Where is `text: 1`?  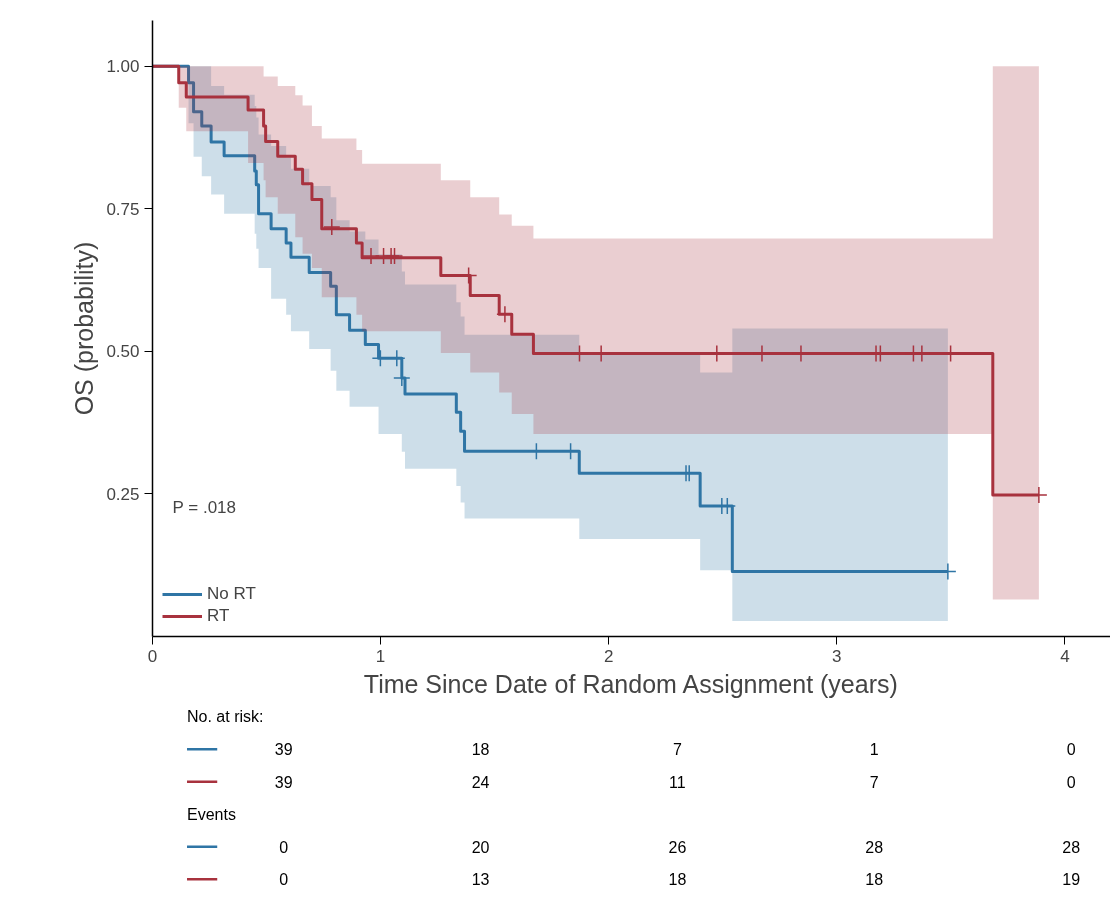
text: 1 is located at coordinates (874, 750).